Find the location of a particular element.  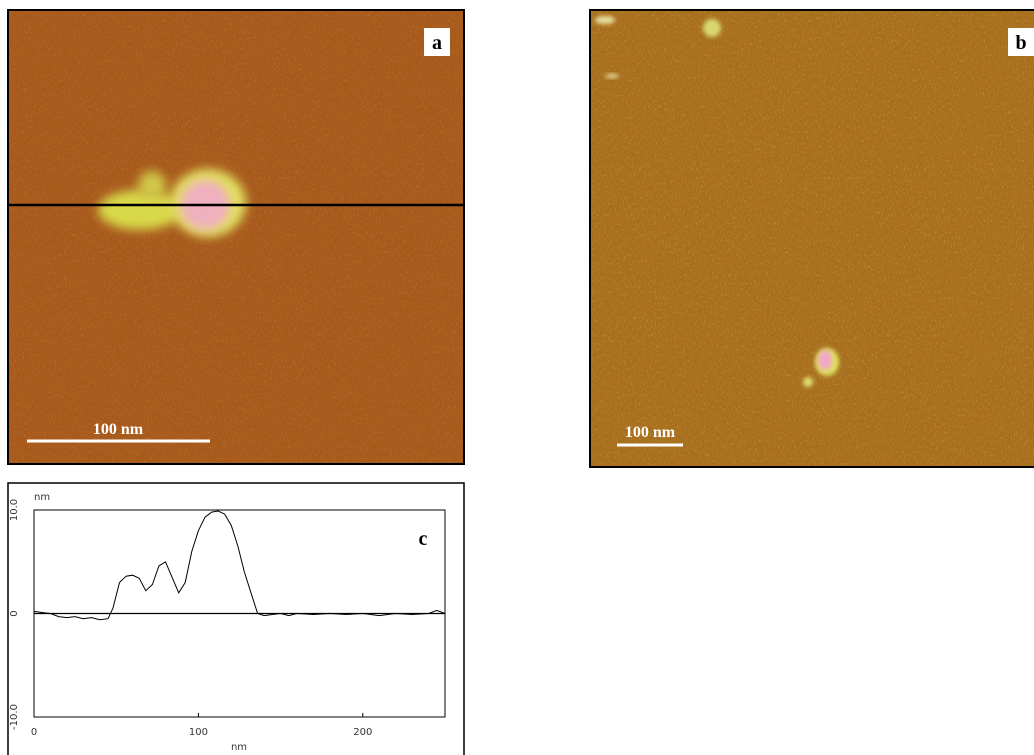

x-tick-label: 0 is located at coordinates (34, 732).